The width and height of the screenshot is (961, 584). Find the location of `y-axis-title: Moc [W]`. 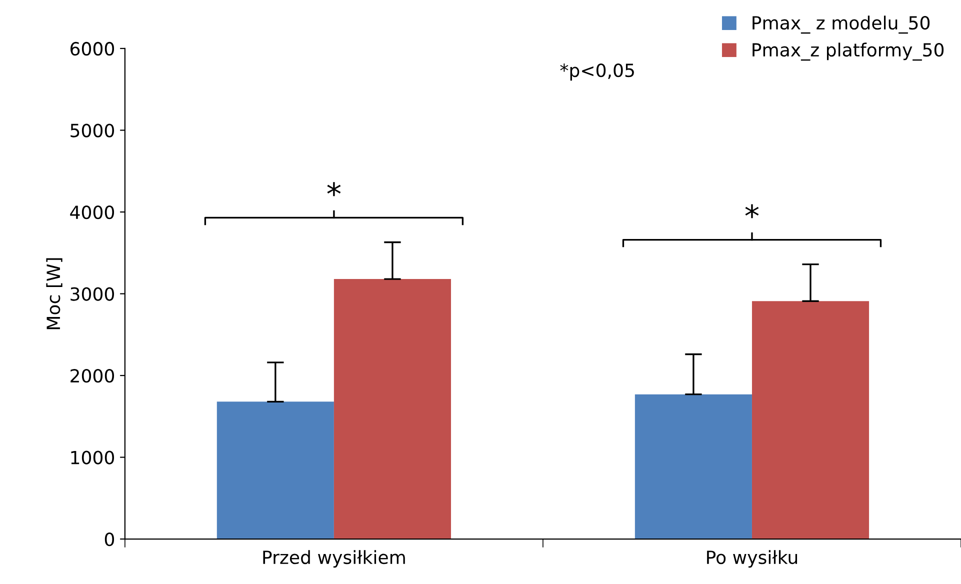

y-axis-title: Moc [W] is located at coordinates (54, 294).